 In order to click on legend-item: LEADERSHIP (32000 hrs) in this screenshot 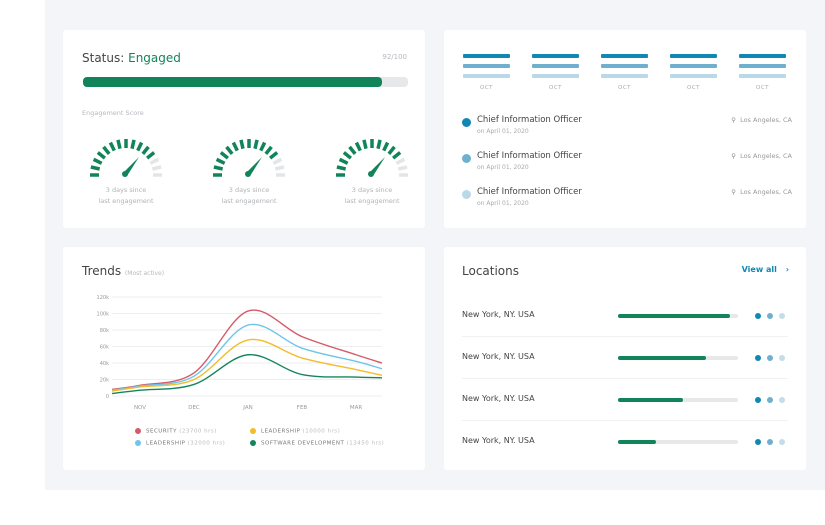, I will do `click(180, 443)`.